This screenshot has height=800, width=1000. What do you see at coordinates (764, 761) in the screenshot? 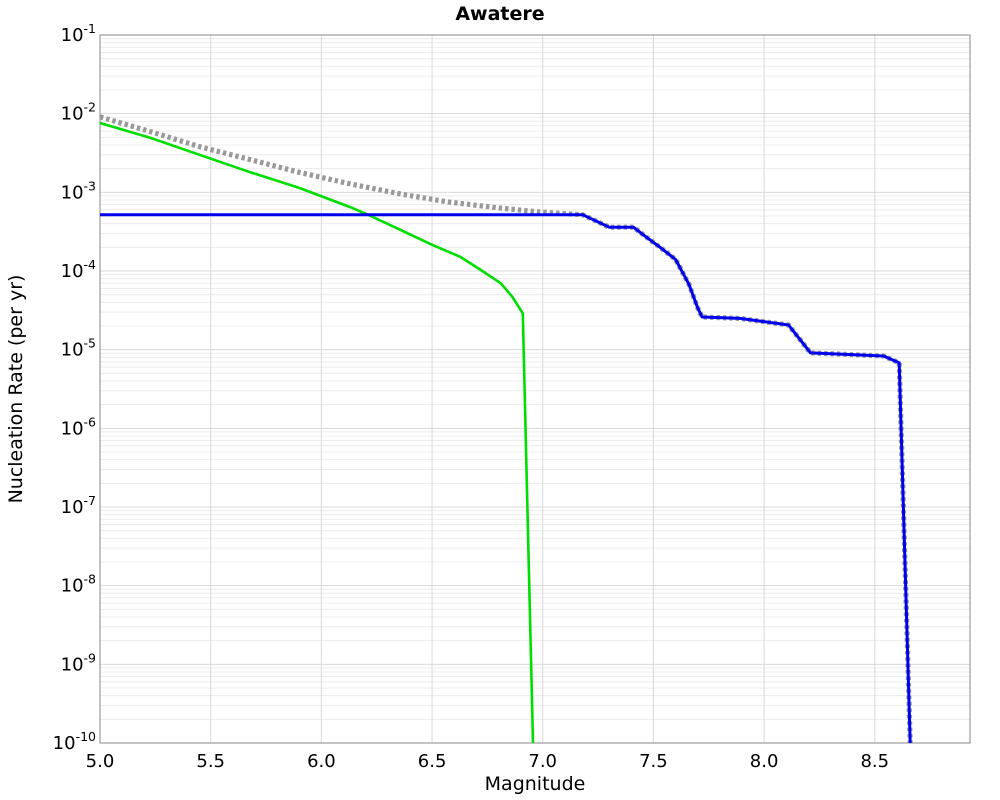
I see `svg-text: 8.0` at bounding box center [764, 761].